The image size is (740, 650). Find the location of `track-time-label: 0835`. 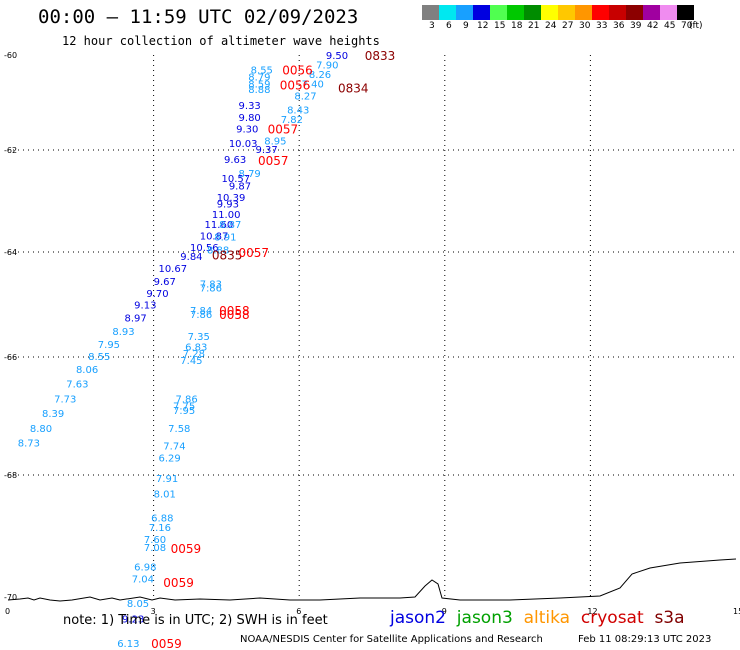

track-time-label: 0835 is located at coordinates (227, 256).